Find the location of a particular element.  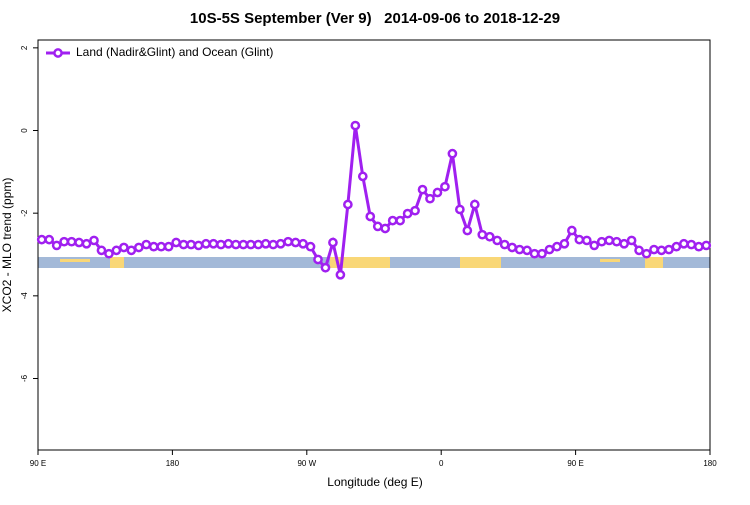

map-strip is located at coordinates (374, 262).